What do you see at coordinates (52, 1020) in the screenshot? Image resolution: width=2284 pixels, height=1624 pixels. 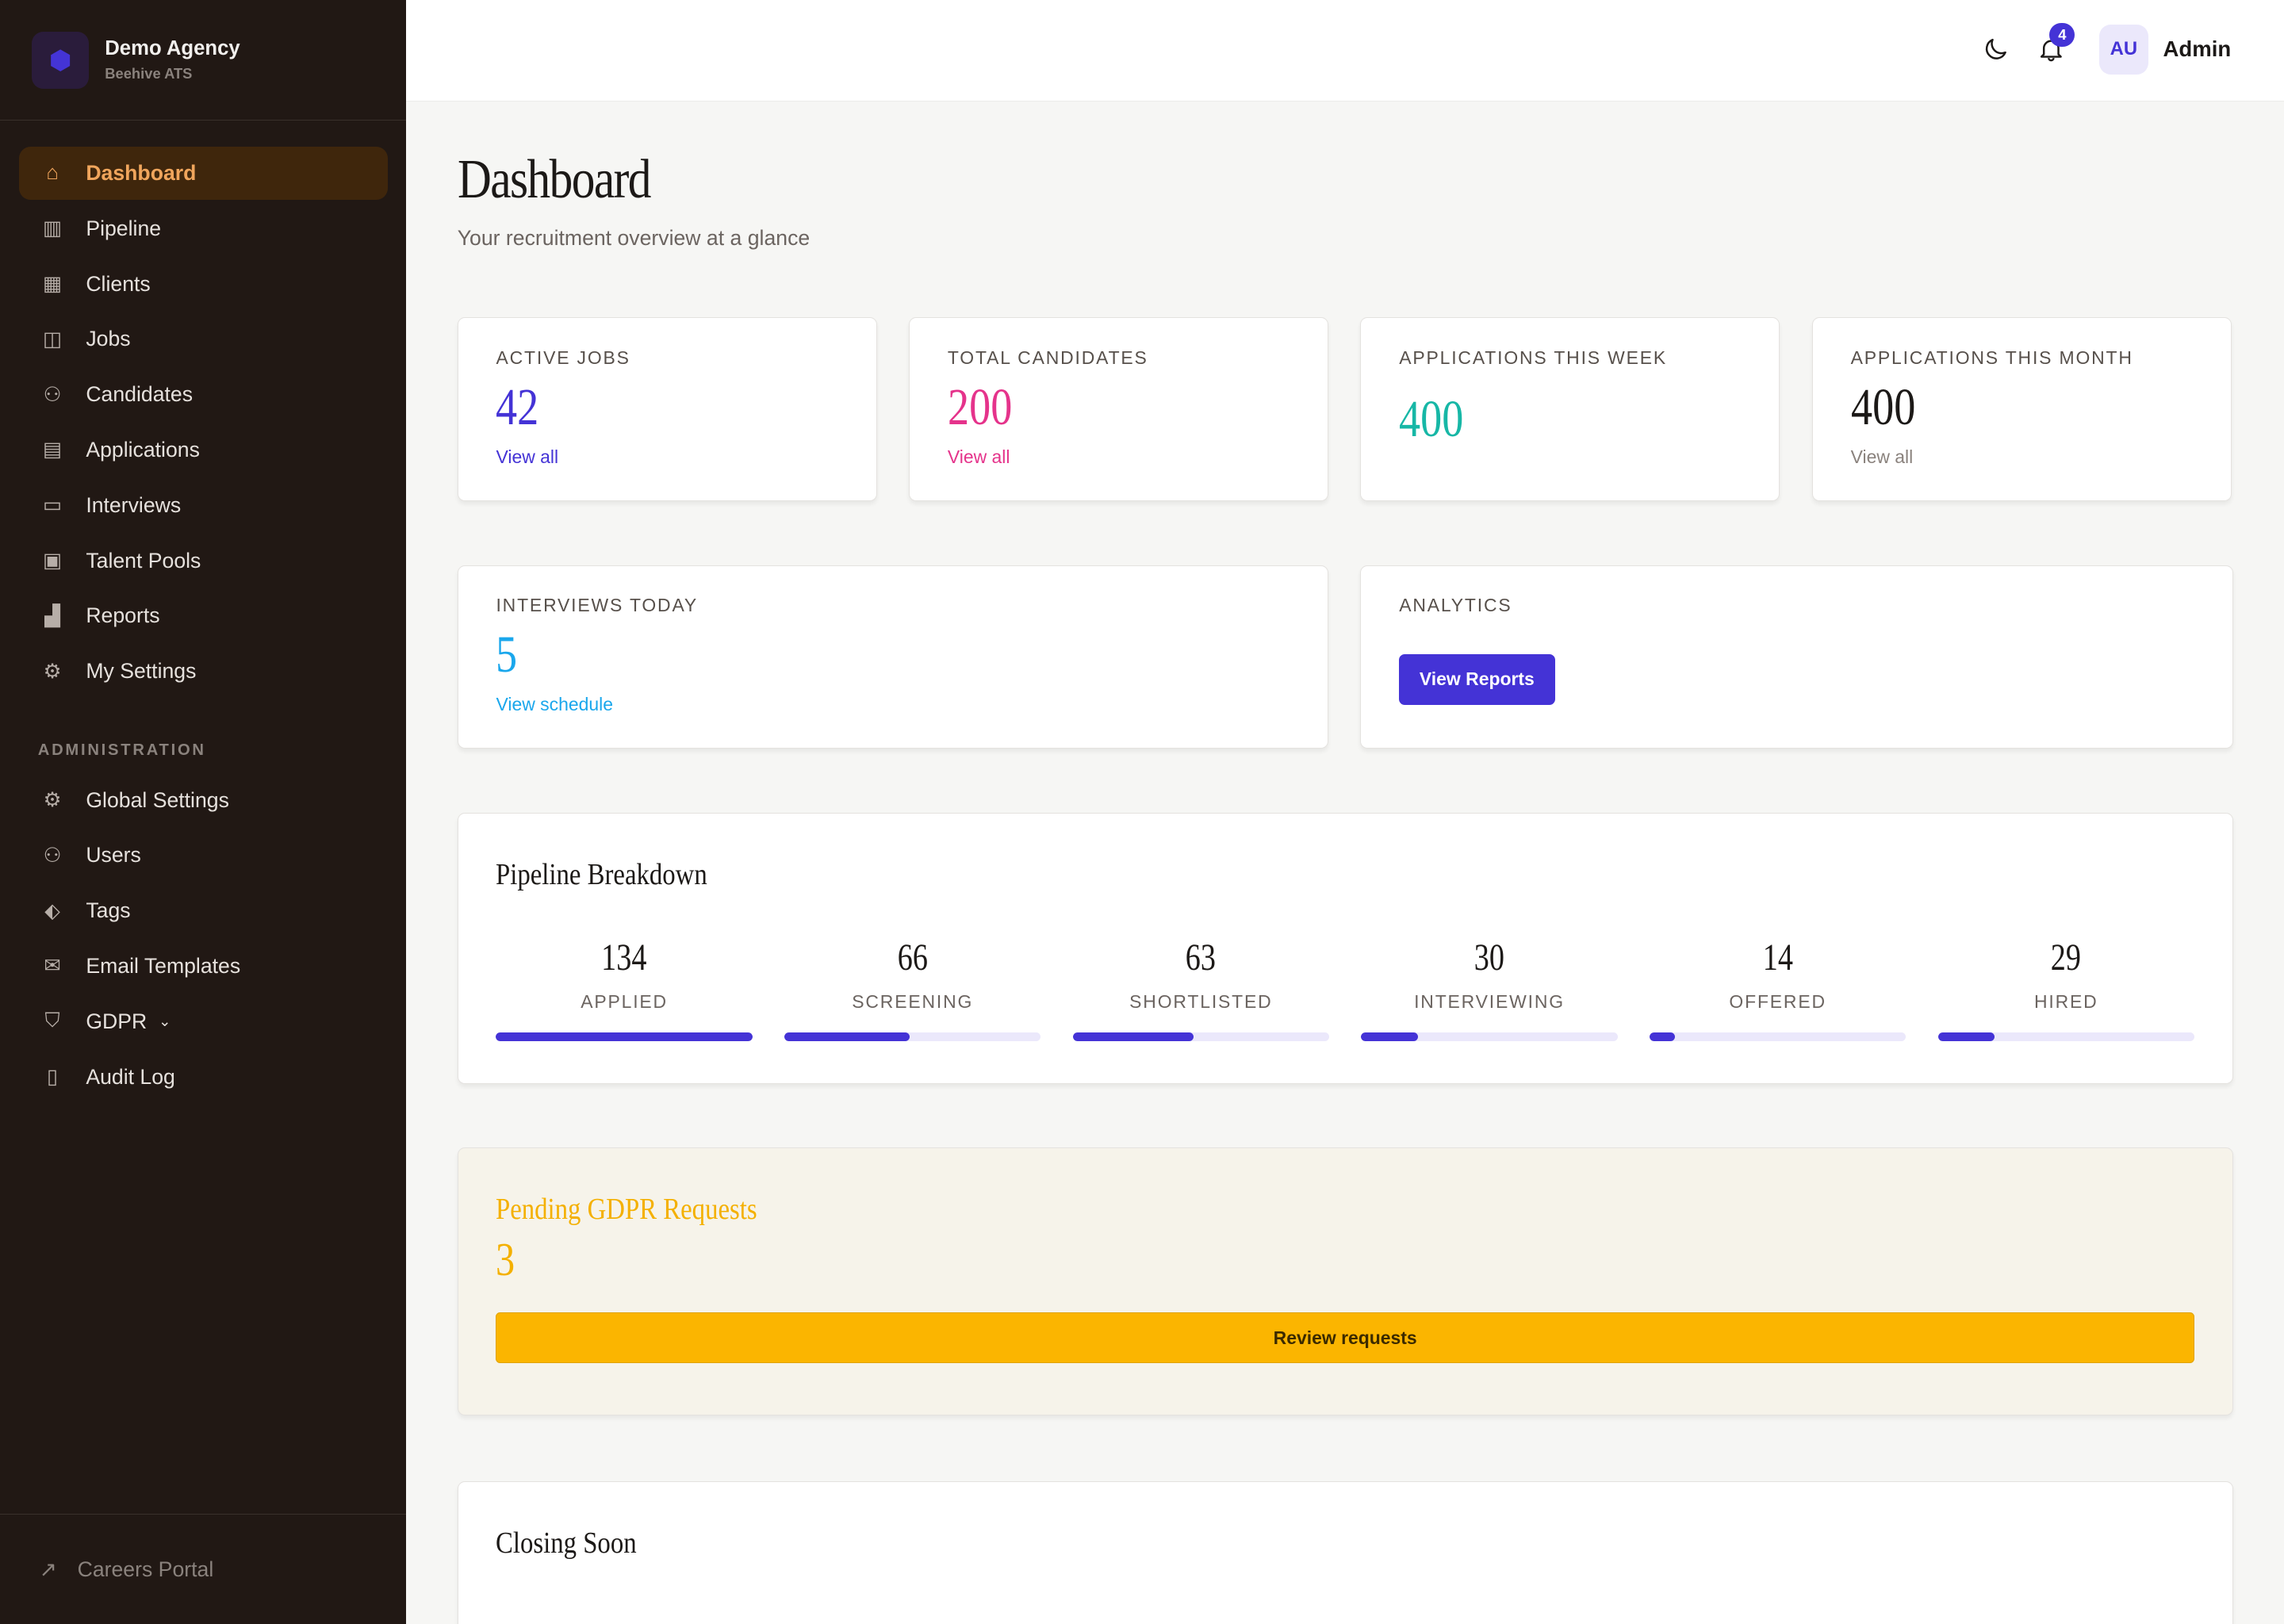 I see `shield-icon: ⛉` at bounding box center [52, 1020].